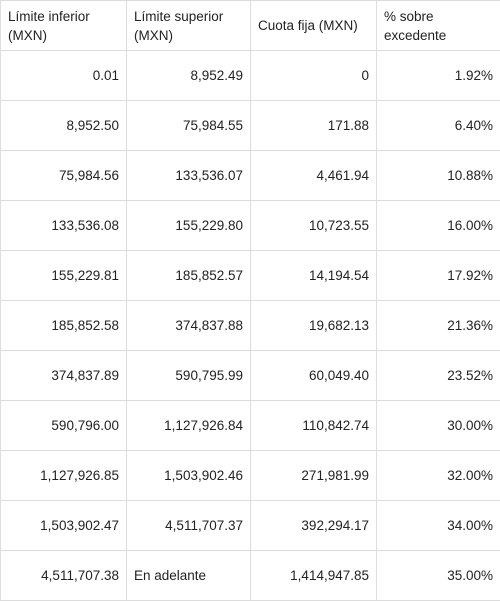  What do you see at coordinates (438, 226) in the screenshot?
I see `cell-porcentaje: 16.00%` at bounding box center [438, 226].